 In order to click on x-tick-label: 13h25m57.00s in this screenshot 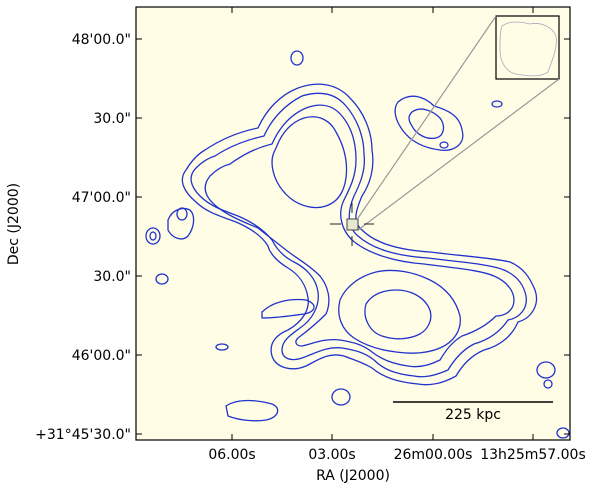, I will do `click(533, 455)`.